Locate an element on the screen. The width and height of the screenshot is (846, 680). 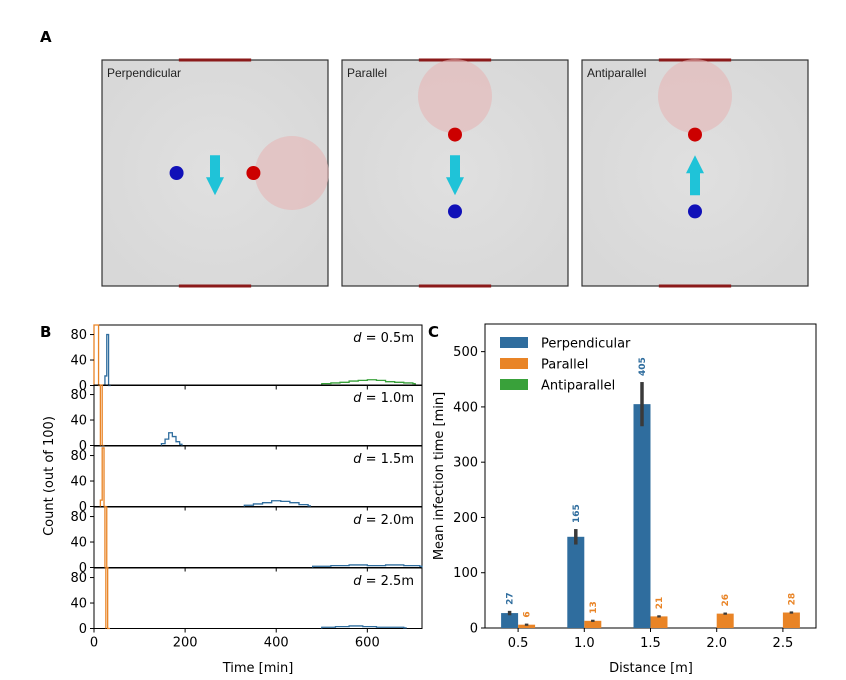
y-tick-label: 500 is located at coordinates (465, 352).